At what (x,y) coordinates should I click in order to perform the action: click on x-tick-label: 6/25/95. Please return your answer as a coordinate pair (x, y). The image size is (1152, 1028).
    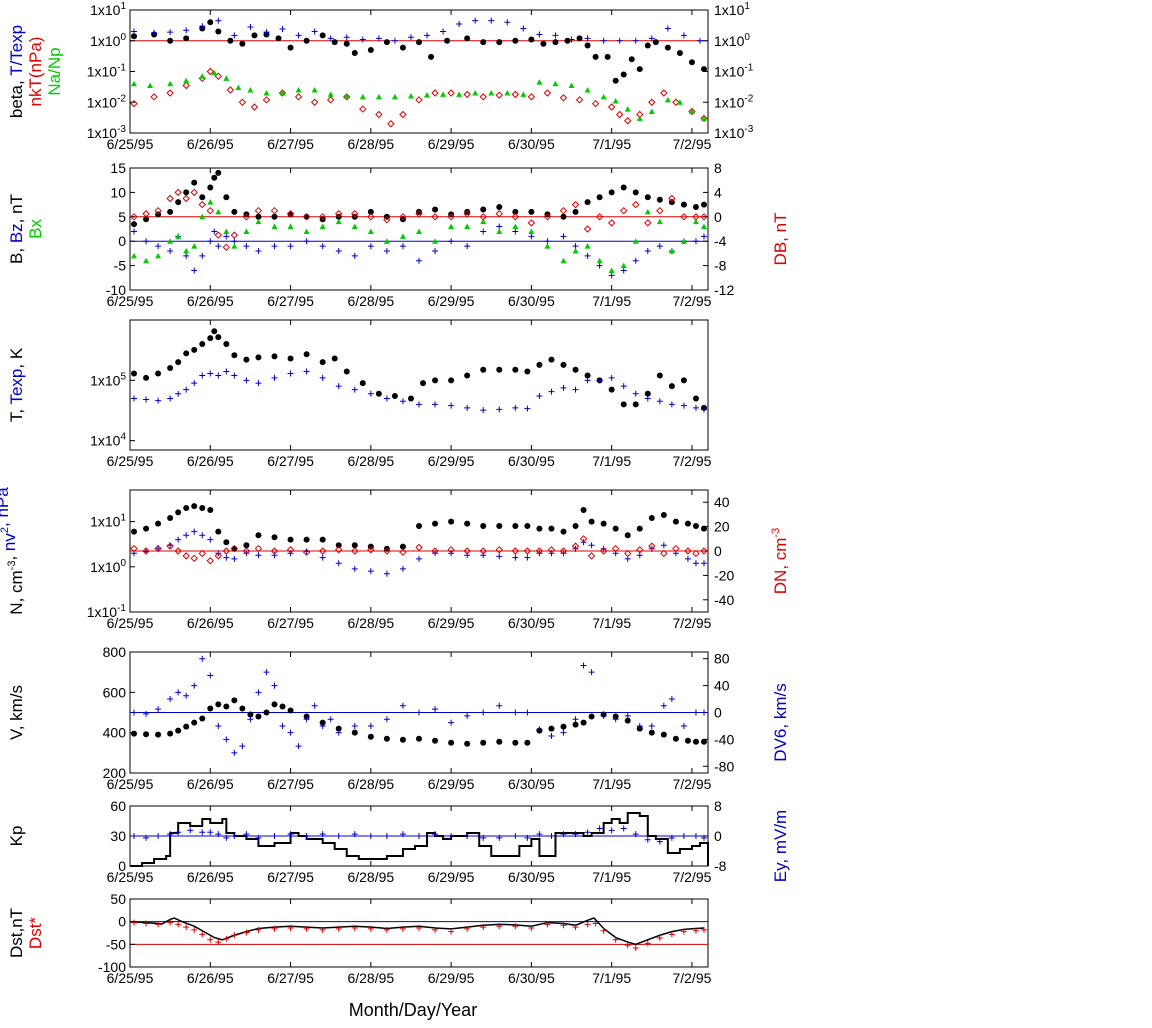
    Looking at the image, I should click on (130, 623).